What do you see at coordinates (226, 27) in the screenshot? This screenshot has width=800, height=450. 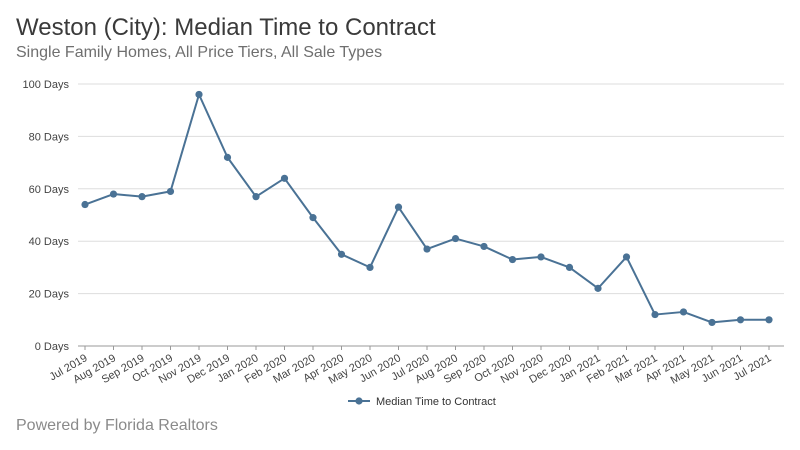 I see `chart-title: Weston (City): Median Time to Contract` at bounding box center [226, 27].